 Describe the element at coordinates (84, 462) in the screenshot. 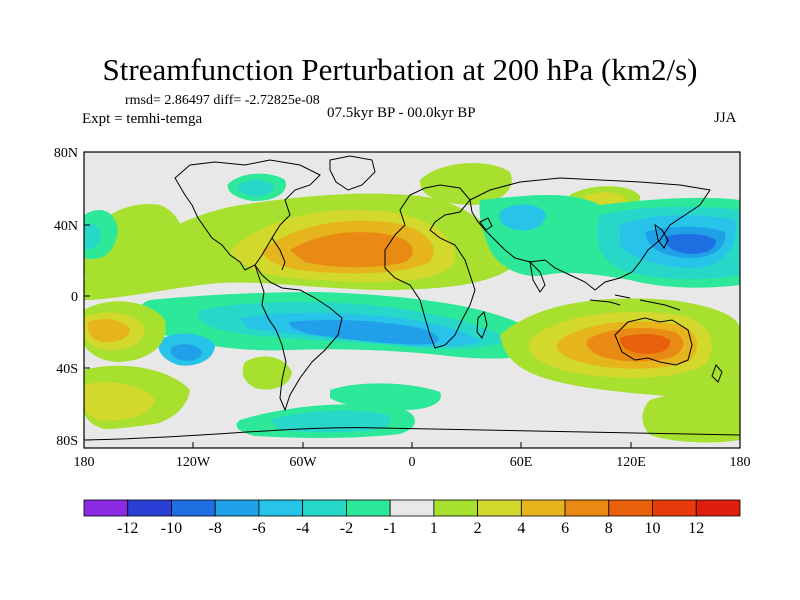

I see `lon-label-180w: 180` at that location.